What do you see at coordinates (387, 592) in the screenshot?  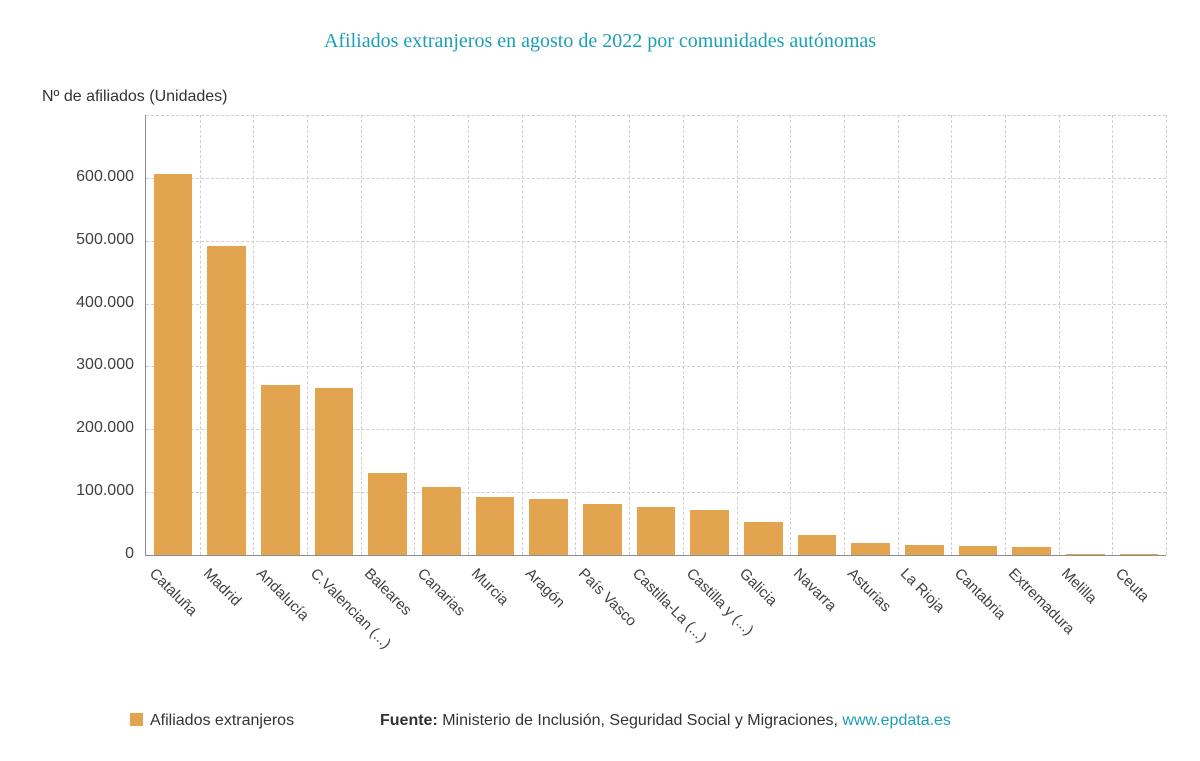 I see `x-category-label: Baleares` at bounding box center [387, 592].